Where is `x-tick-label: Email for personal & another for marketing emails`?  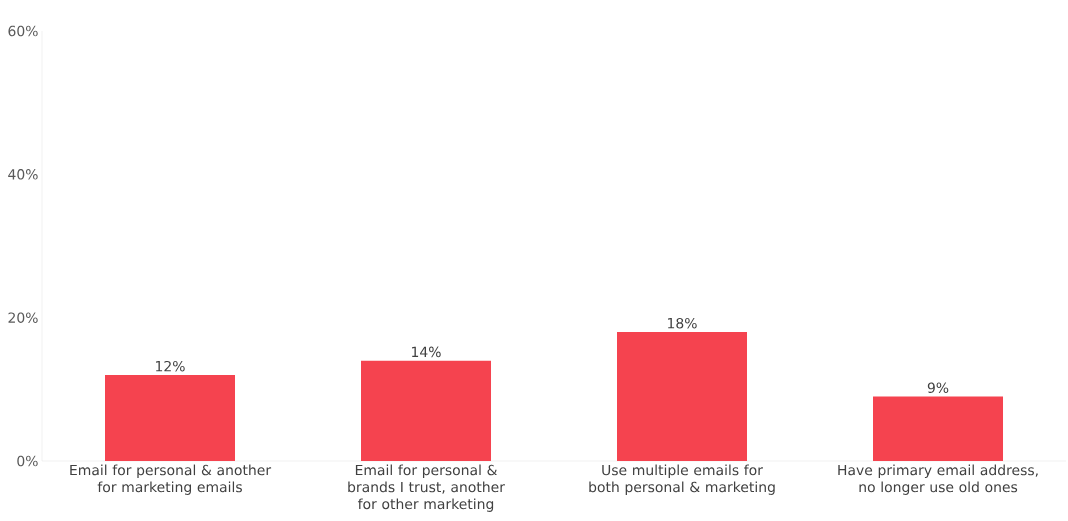
x-tick-label: Email for personal & another for marketing emails is located at coordinates (171, 479).